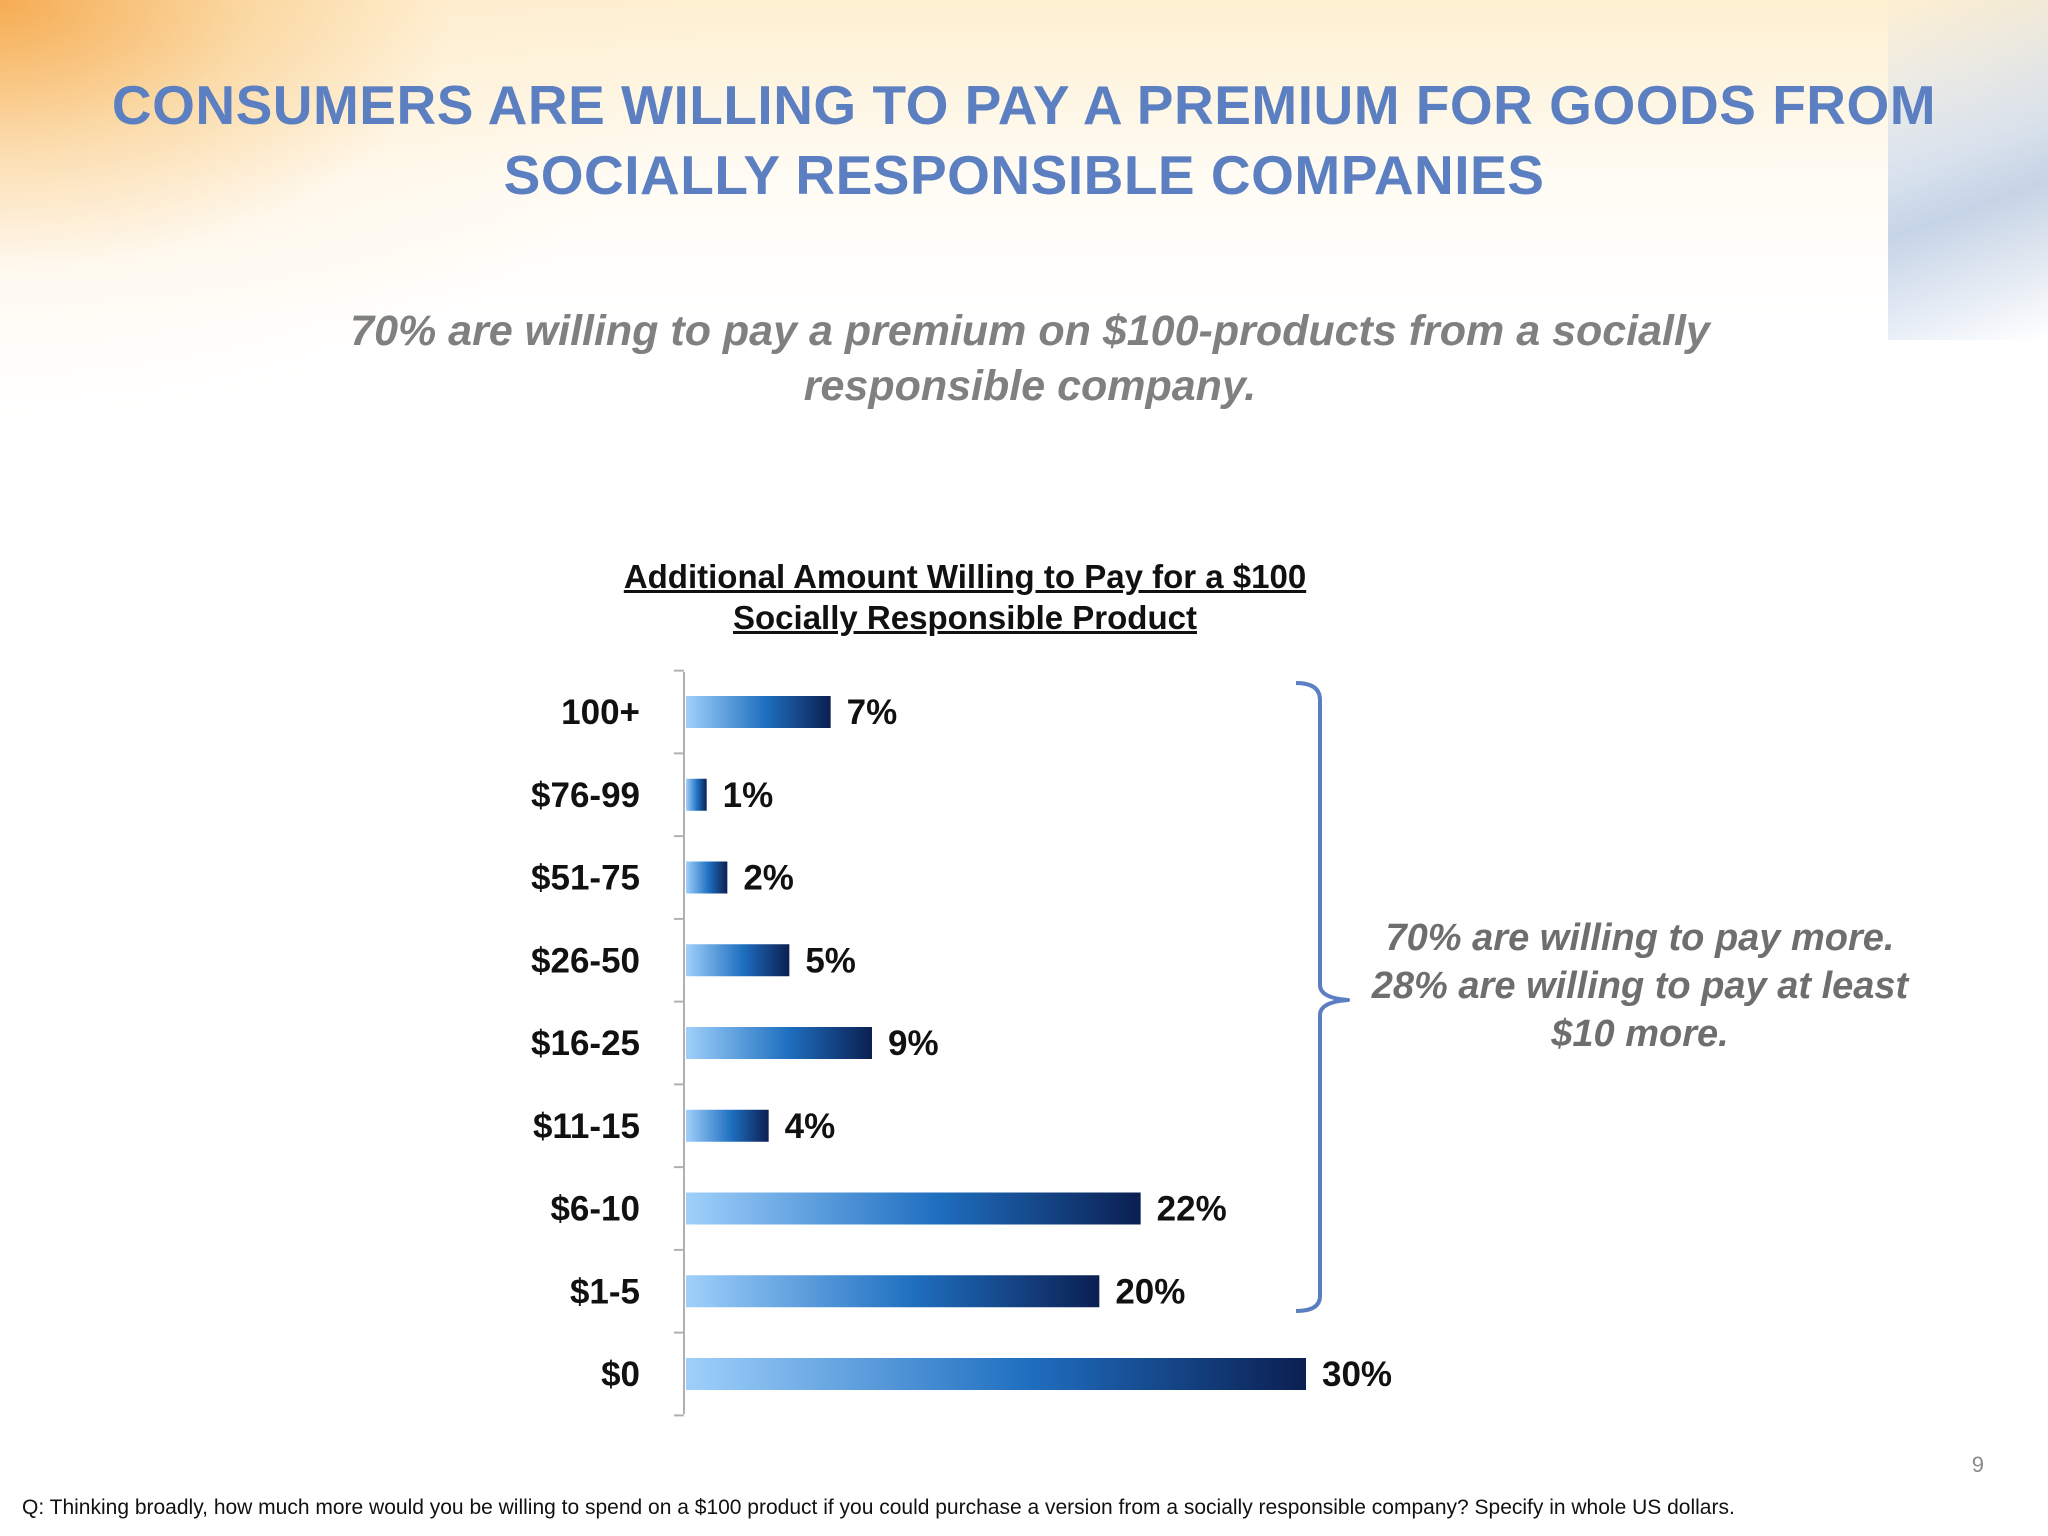 This screenshot has height=1536, width=2048. I want to click on category-label: $1-5, so click(605, 1291).